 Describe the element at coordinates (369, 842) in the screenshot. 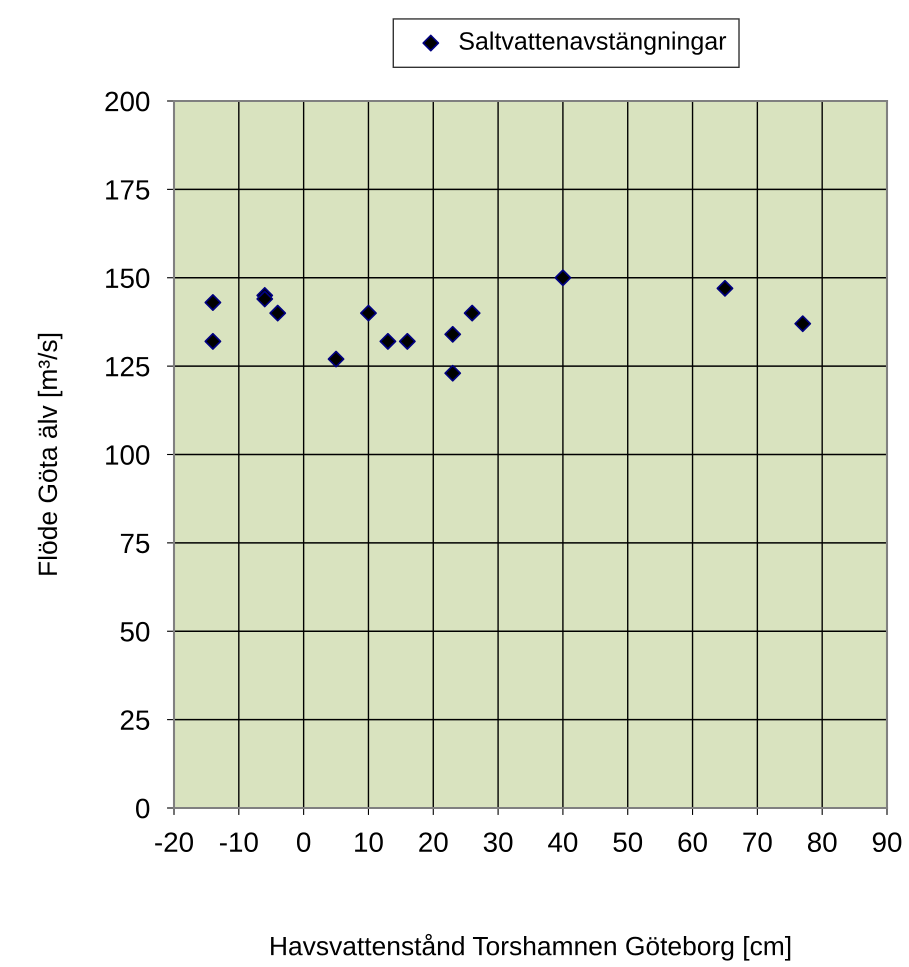

I see `x-tick-label: 10` at that location.